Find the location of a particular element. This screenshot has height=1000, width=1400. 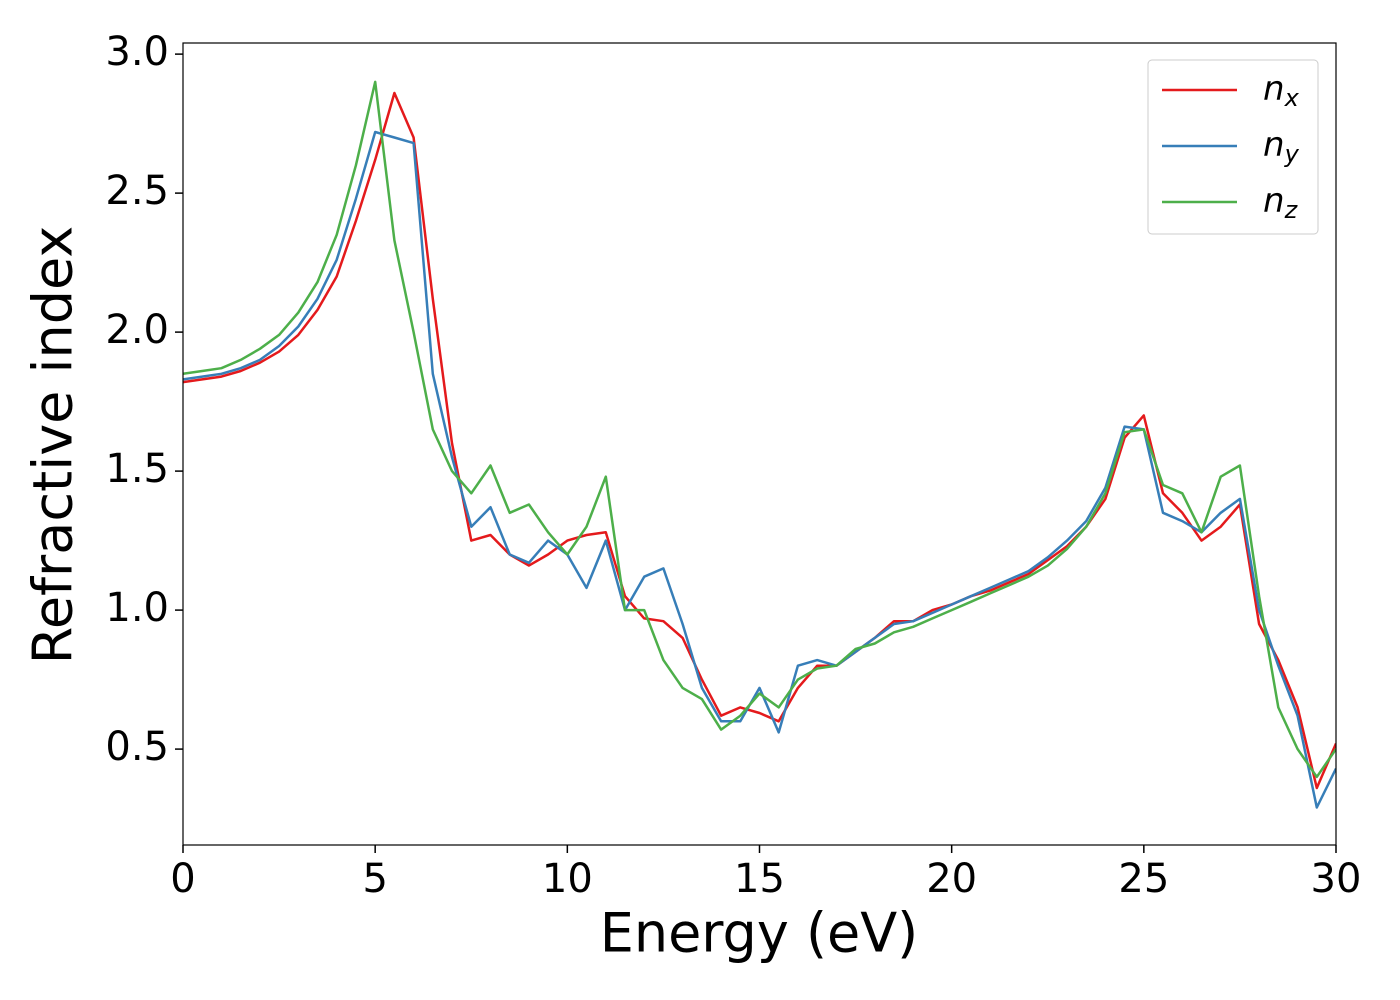

x-tick-label: 10 is located at coordinates (567, 879).